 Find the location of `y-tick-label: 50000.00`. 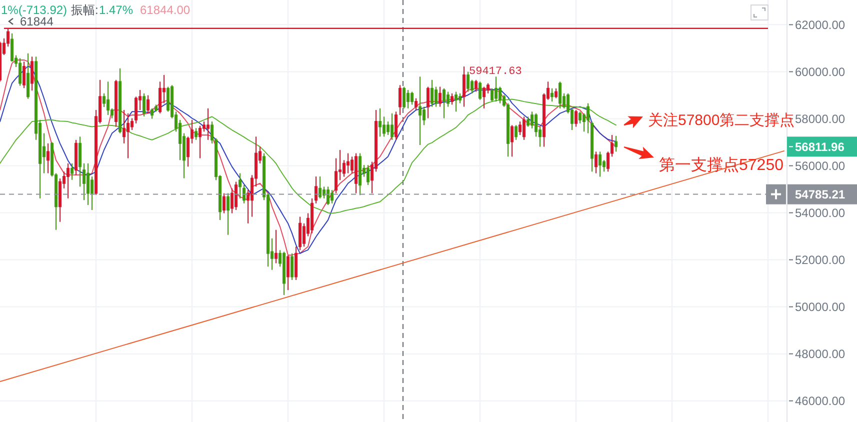

y-tick-label: 50000.00 is located at coordinates (820, 307).